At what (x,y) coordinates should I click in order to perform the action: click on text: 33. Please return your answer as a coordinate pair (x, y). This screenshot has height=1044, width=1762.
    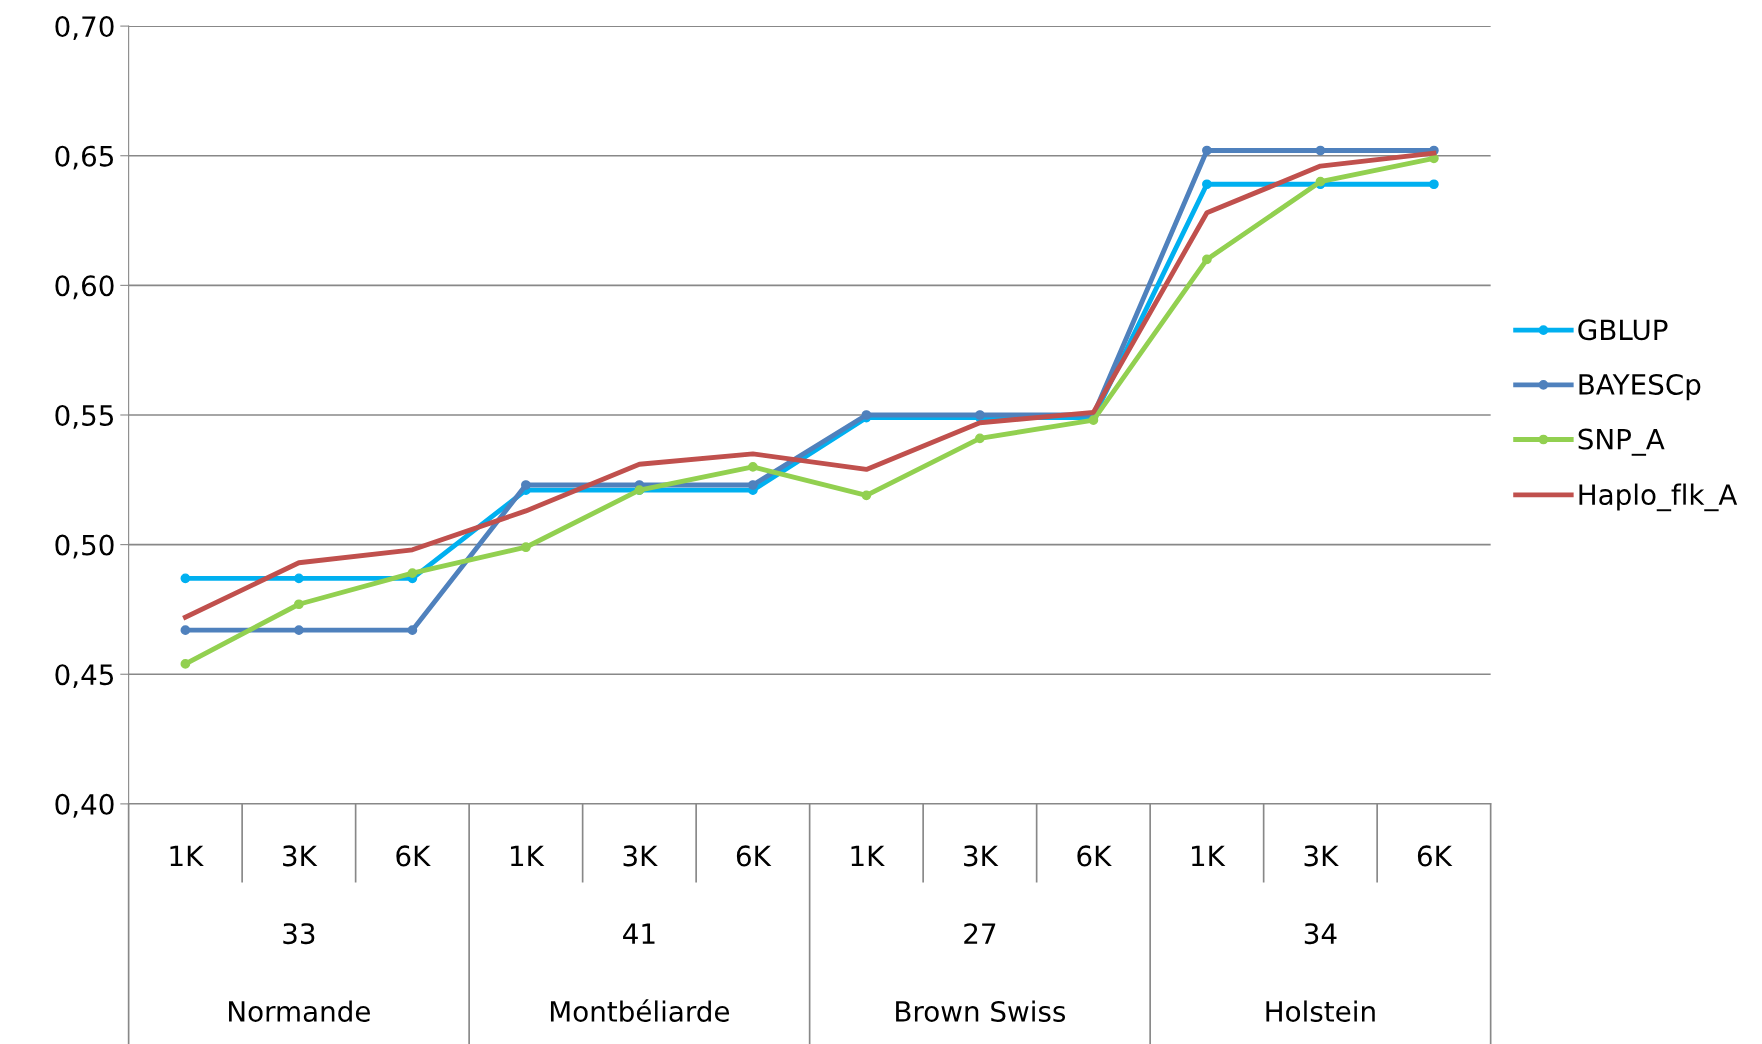
    Looking at the image, I should click on (299, 934).